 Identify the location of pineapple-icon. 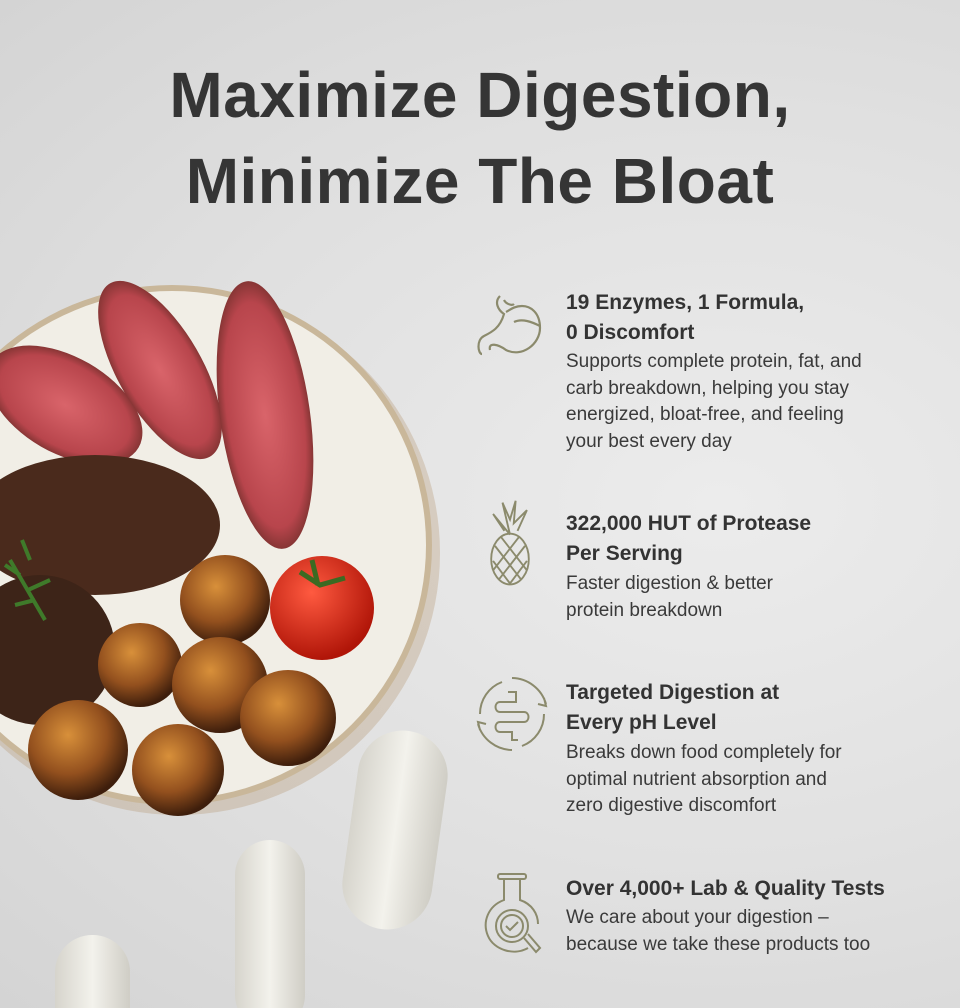
(510, 543).